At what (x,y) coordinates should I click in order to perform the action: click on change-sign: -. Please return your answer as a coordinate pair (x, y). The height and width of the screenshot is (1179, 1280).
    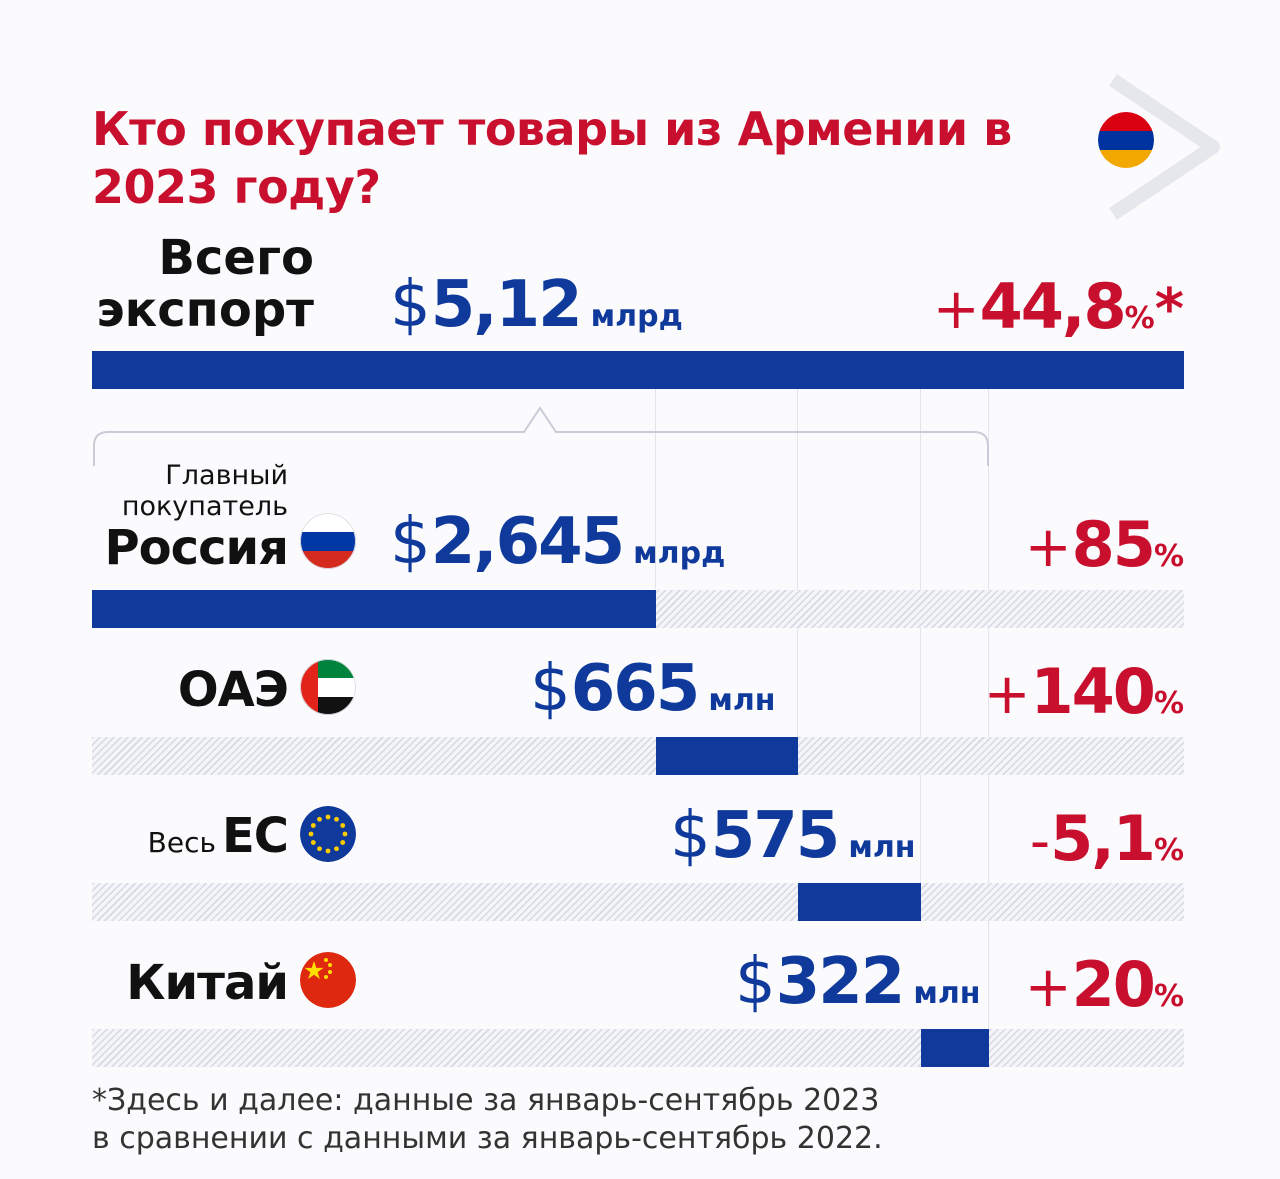
    Looking at the image, I should click on (1040, 841).